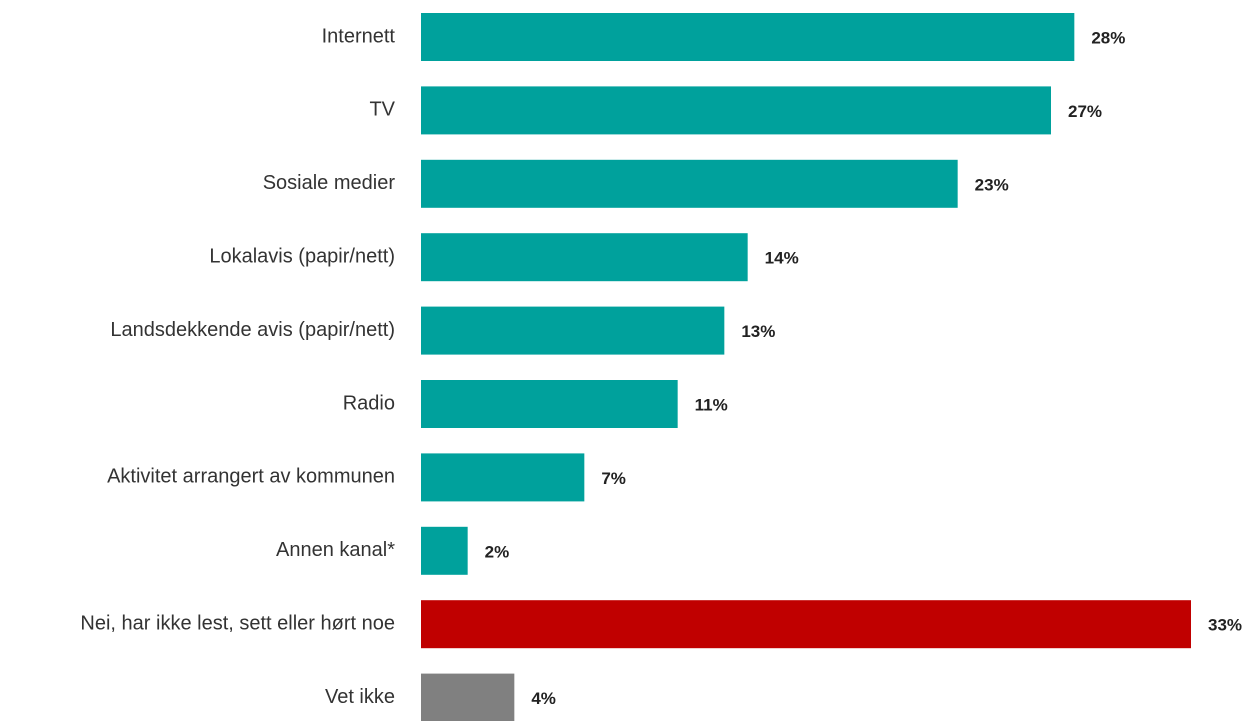 This screenshot has height=721, width=1253. What do you see at coordinates (252, 330) in the screenshot?
I see `category-label: Landsdekkende avis (papir/nett)` at bounding box center [252, 330].